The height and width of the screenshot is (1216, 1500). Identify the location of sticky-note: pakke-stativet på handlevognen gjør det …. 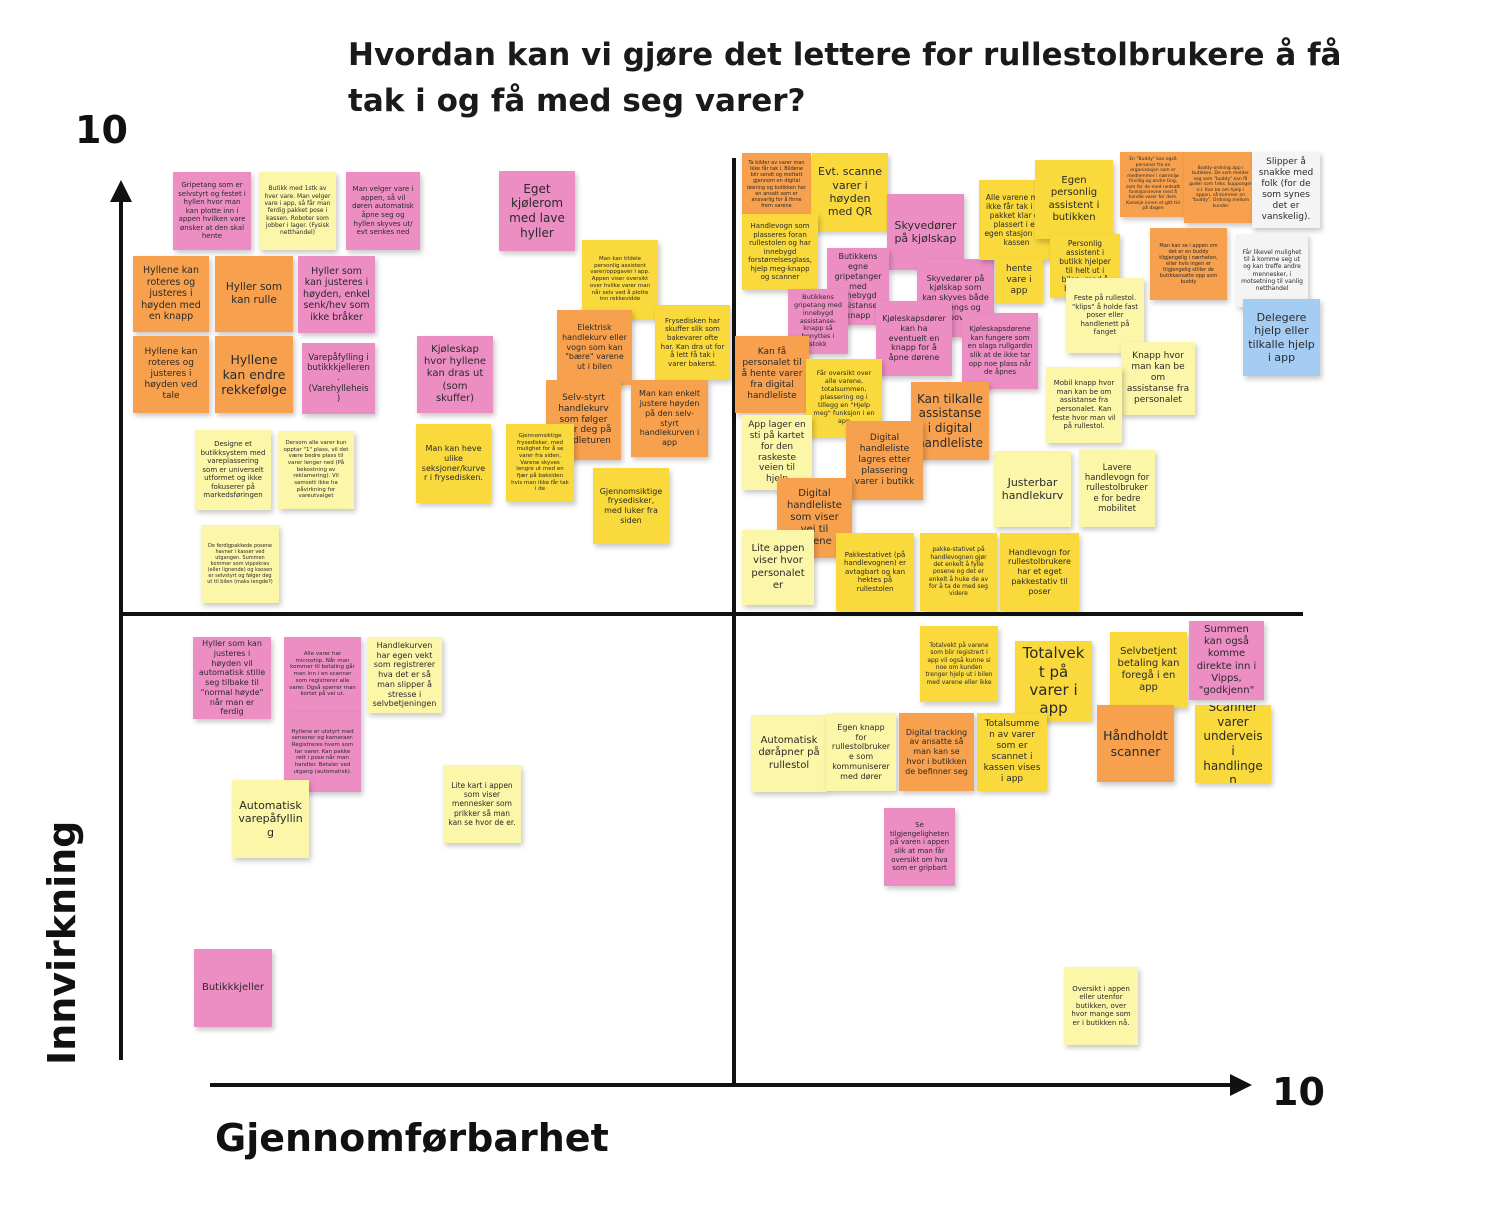
(958, 572).